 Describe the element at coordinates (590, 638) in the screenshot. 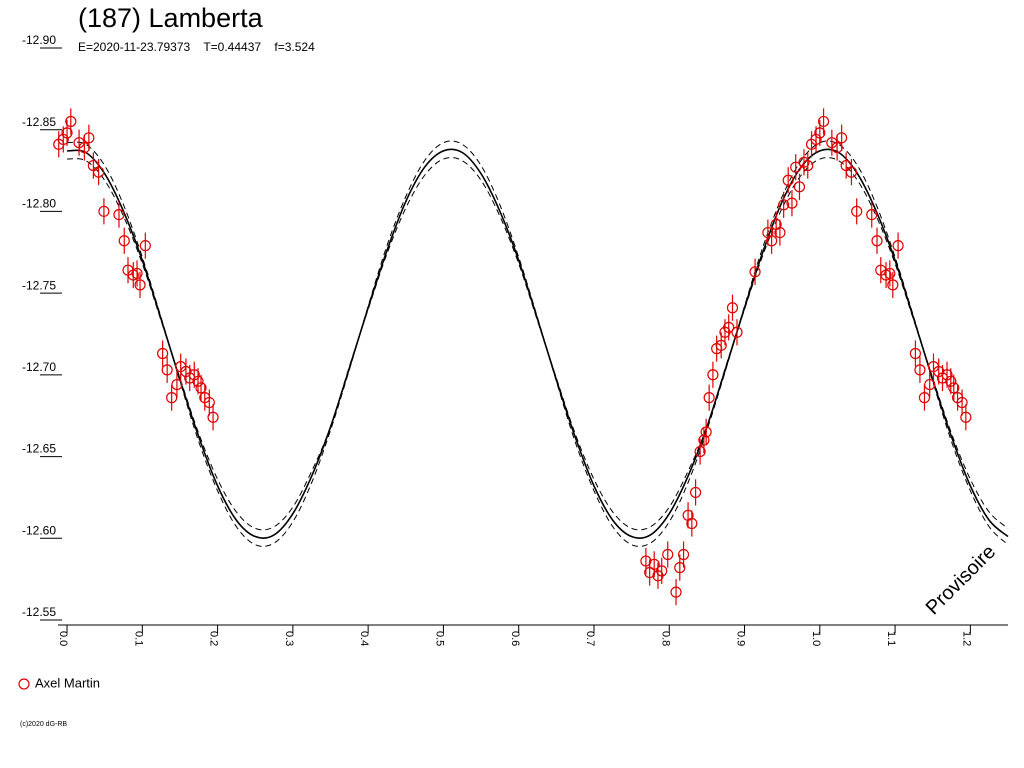

I see `x-tick-label: 0.7` at that location.